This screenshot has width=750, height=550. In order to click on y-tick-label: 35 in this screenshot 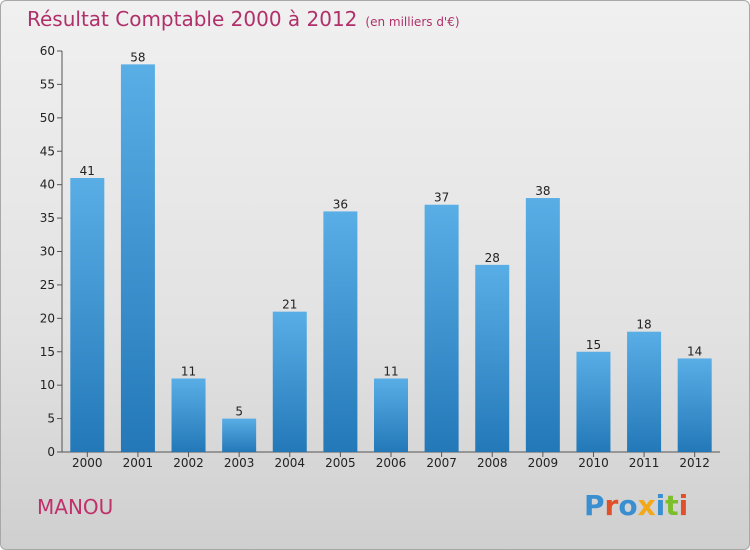, I will do `click(47, 218)`.